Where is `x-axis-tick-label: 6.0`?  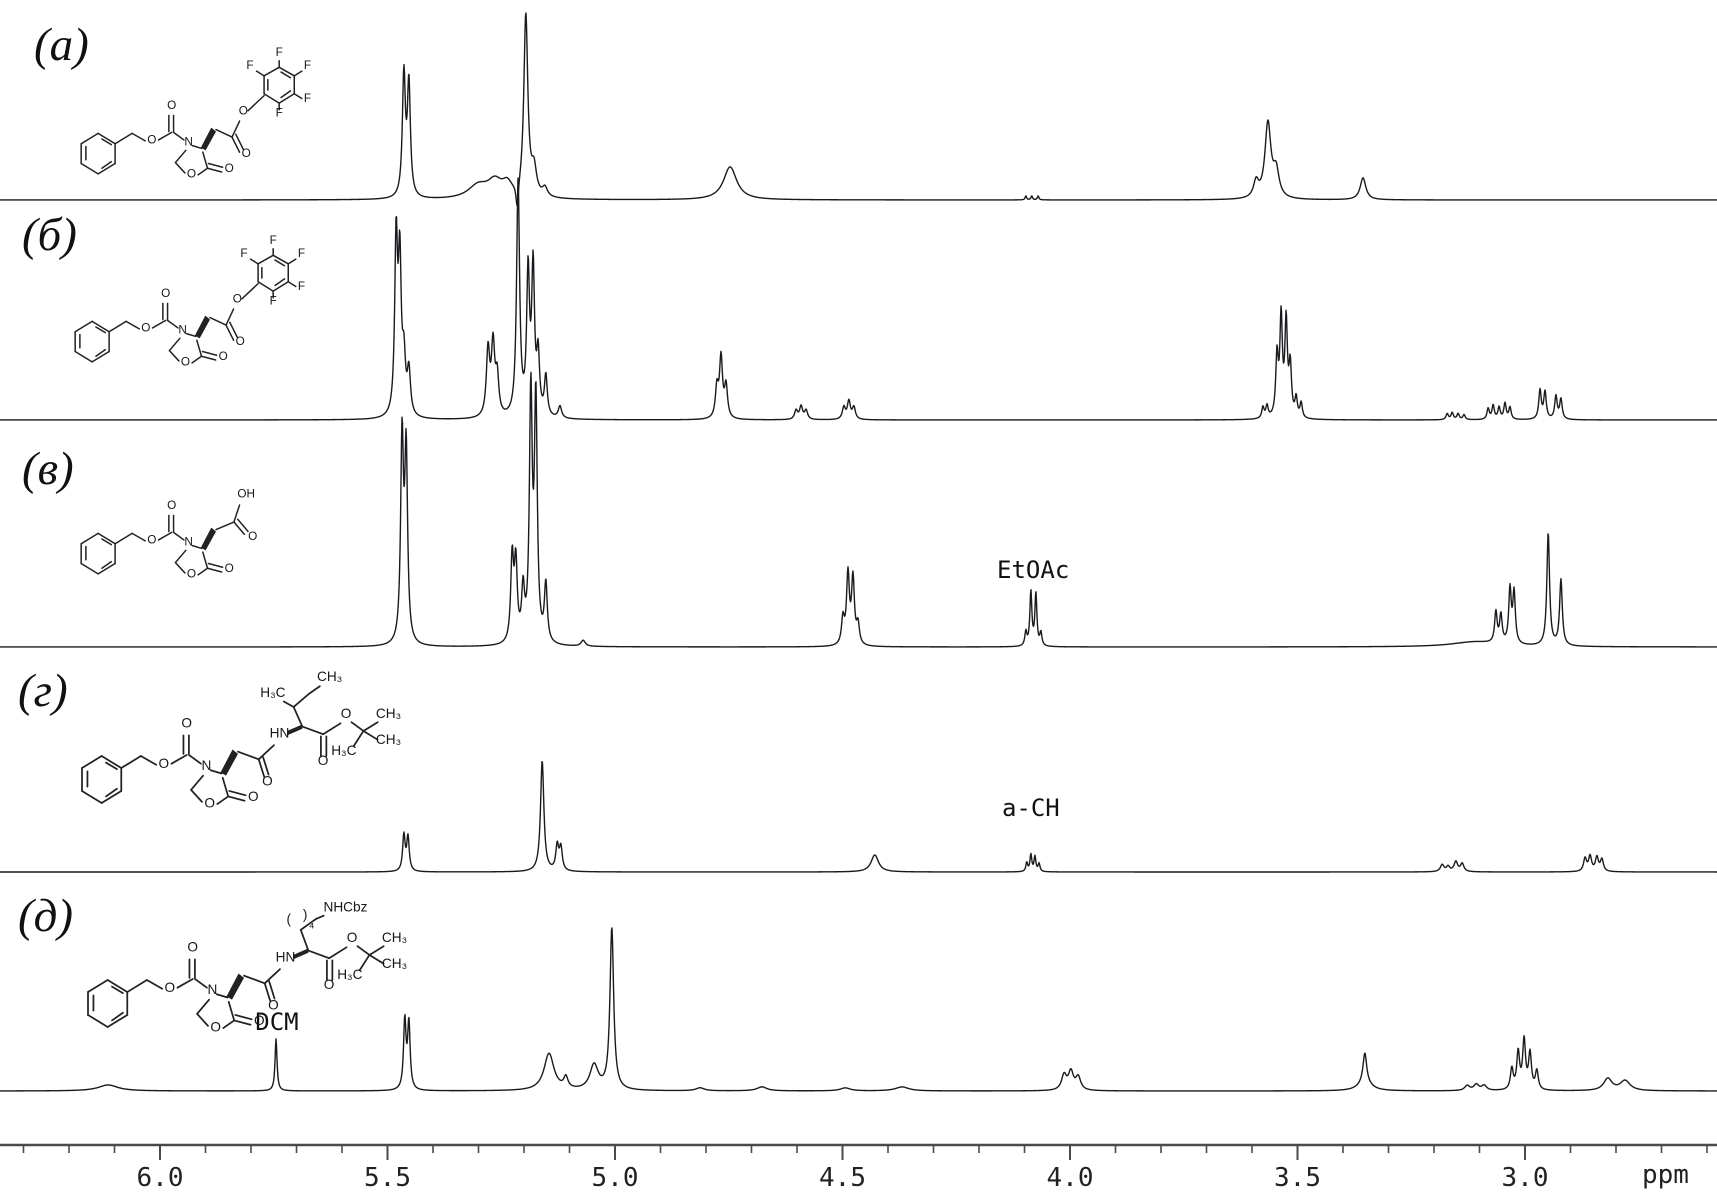 x-axis-tick-label: 6.0 is located at coordinates (160, 1178).